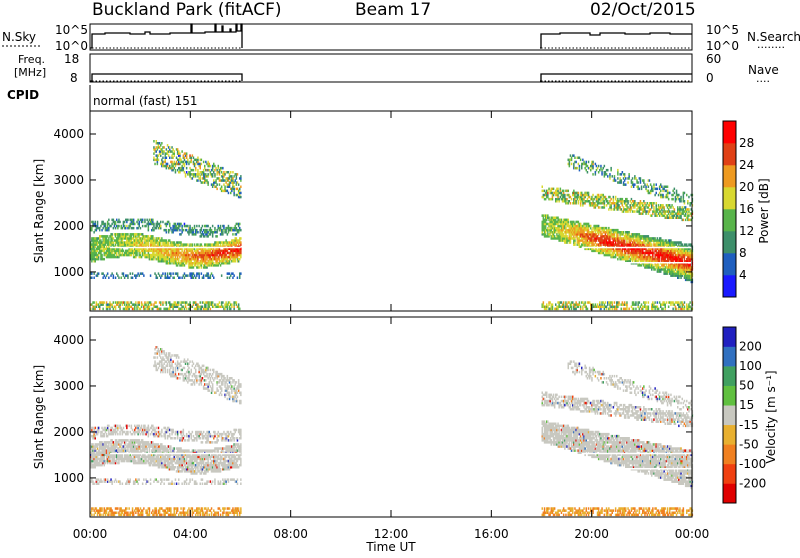 This screenshot has width=800, height=558. What do you see at coordinates (74, 78) in the screenshot?
I see `freq-tick-bottom: 8` at bounding box center [74, 78].